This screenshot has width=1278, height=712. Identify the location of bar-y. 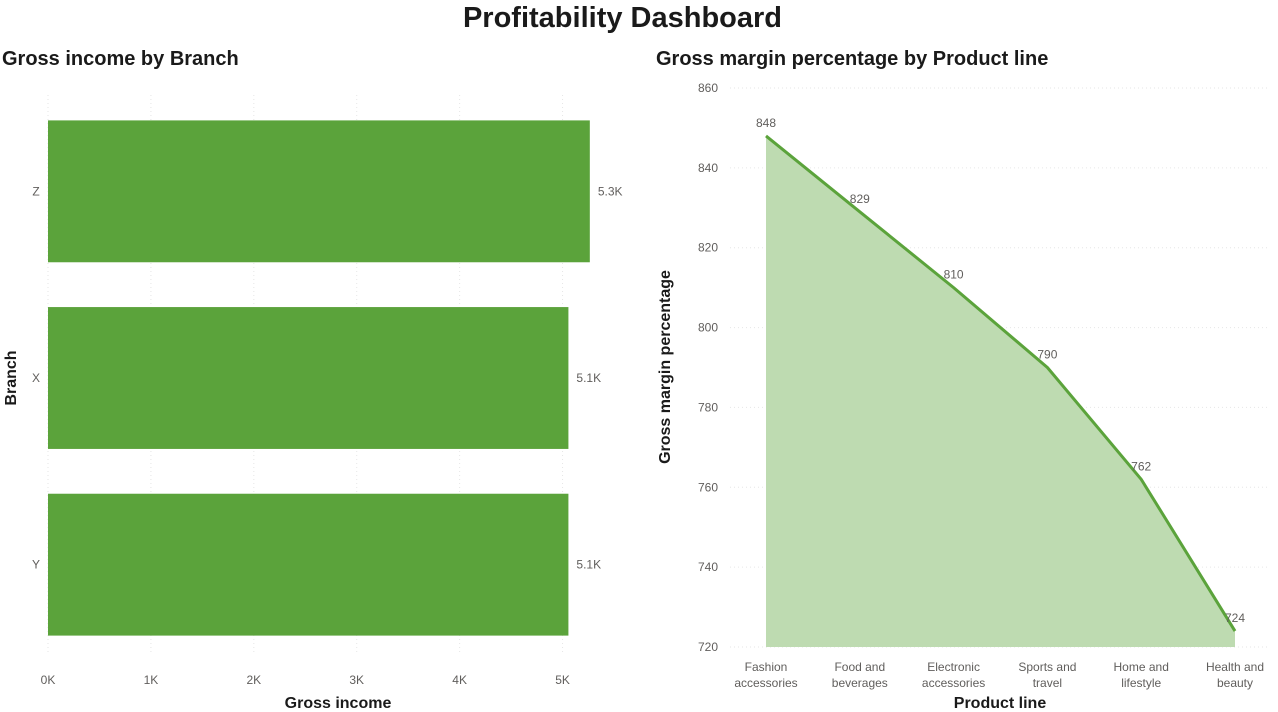
(308, 564).